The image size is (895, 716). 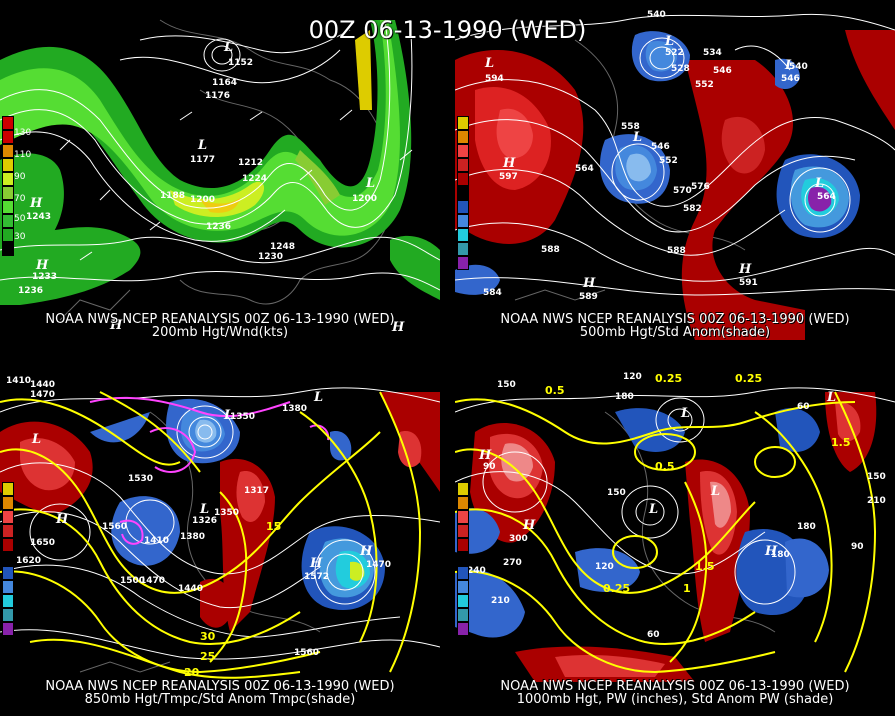 I want to click on contour-label: 150, so click(x=616, y=493).